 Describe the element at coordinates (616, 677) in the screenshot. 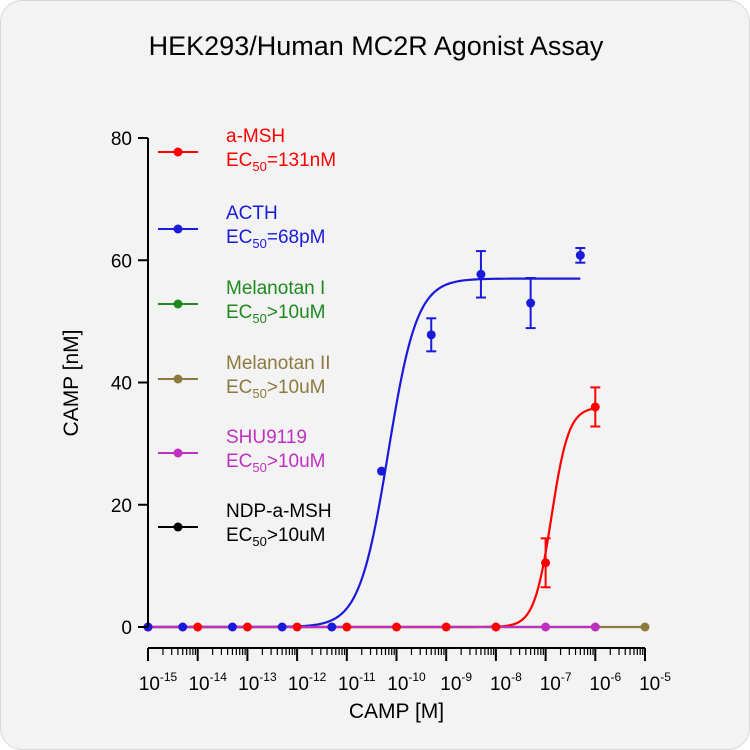

I see `x-tick-exponent: -6` at that location.